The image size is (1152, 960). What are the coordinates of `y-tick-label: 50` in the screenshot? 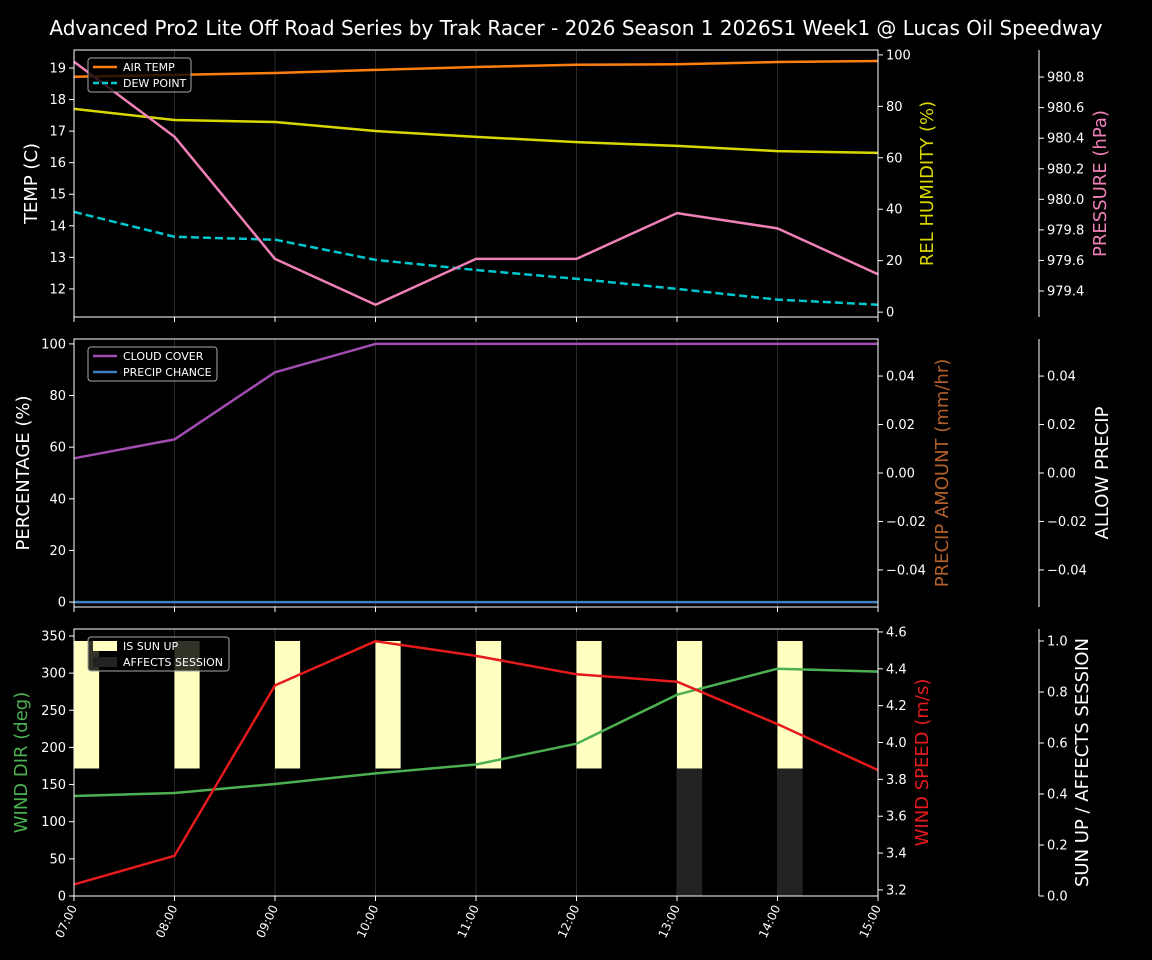 It's located at (57, 859).